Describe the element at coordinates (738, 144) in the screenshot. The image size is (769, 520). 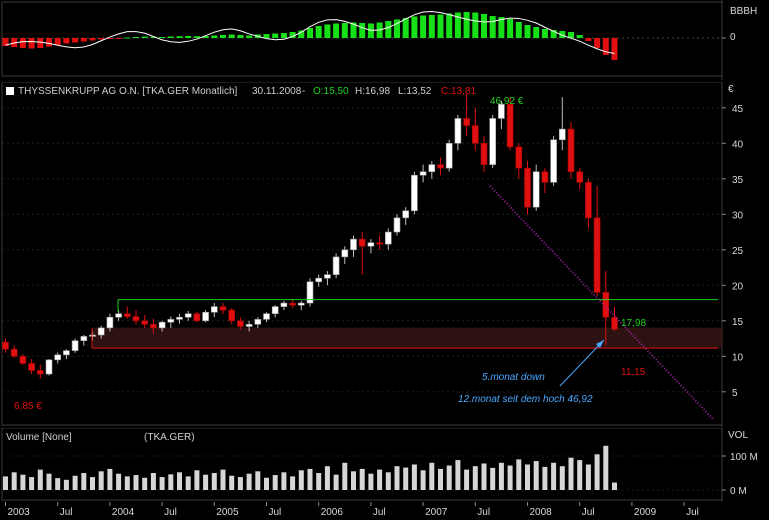
I see `price-tick-1: 40` at that location.